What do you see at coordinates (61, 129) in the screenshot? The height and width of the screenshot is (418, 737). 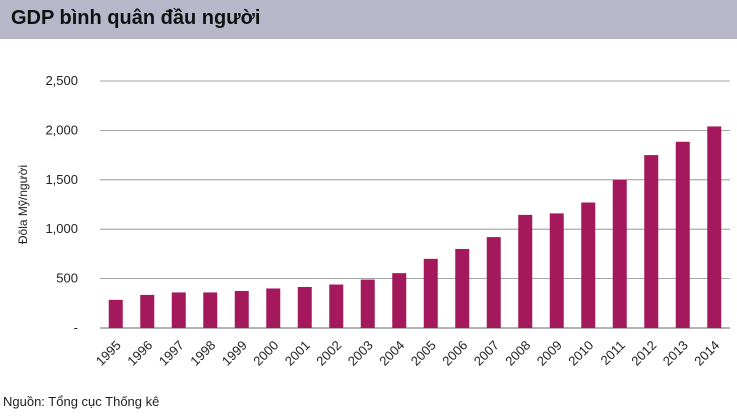 I see `y-tick-label: 2,000` at bounding box center [61, 129].